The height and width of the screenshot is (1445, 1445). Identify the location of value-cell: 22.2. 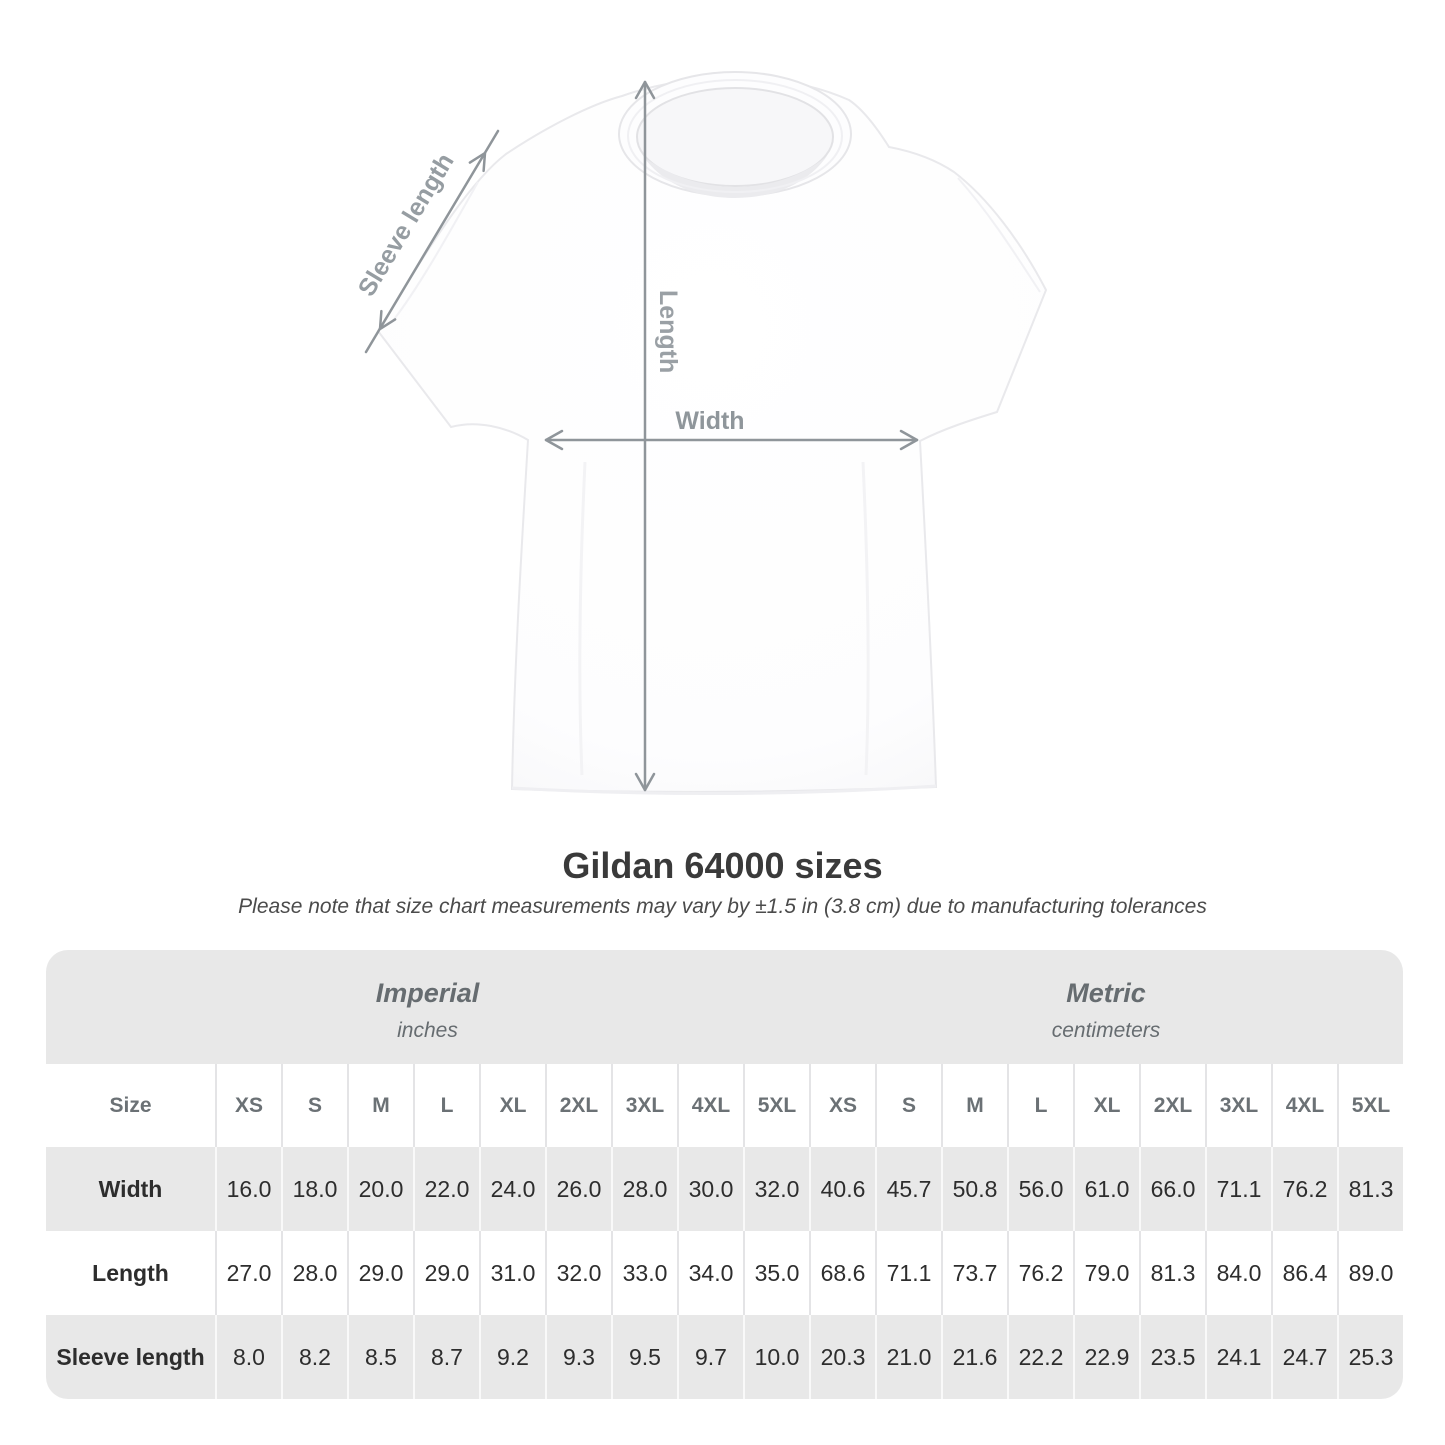
(1040, 1357).